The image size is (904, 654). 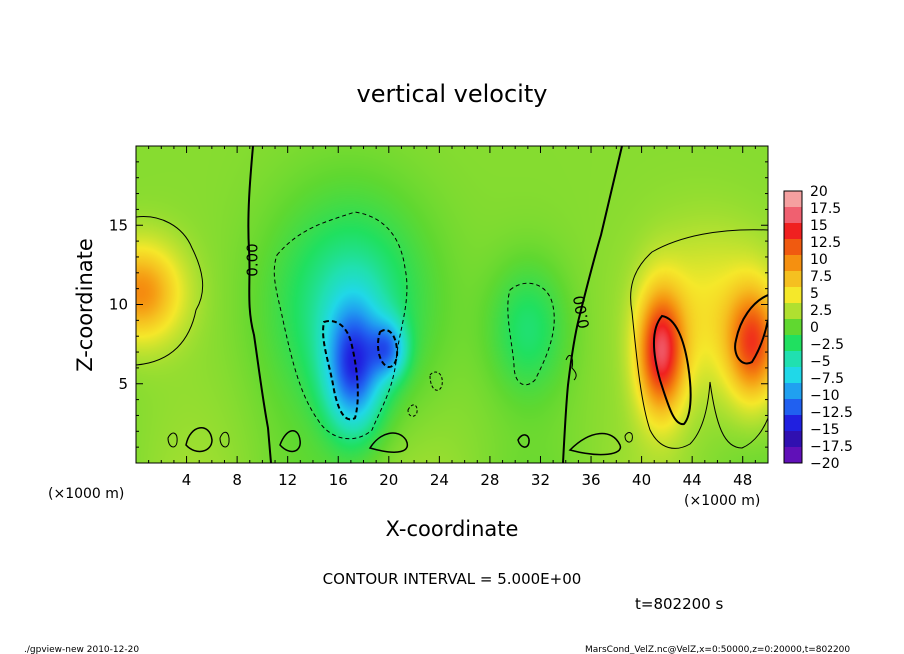 What do you see at coordinates (679, 604) in the screenshot?
I see `time-label: t=802200 s` at bounding box center [679, 604].